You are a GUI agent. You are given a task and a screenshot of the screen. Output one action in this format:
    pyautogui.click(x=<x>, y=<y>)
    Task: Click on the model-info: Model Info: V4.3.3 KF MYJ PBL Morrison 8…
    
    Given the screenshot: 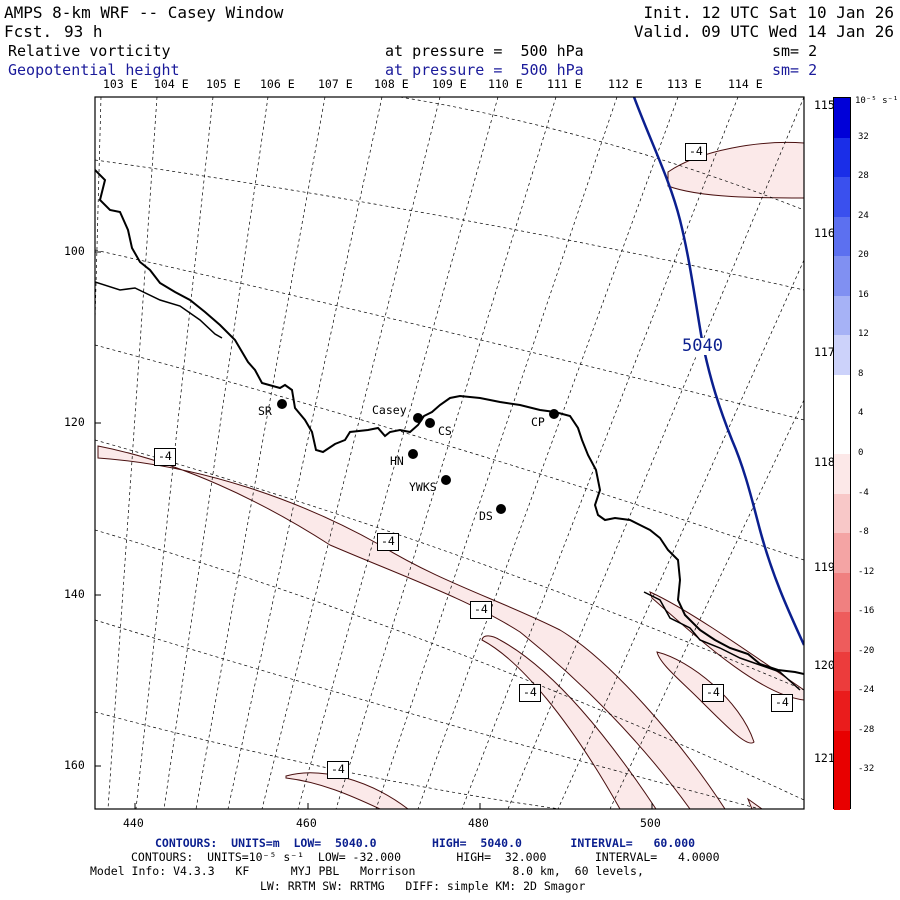 What is the action you would take?
    pyautogui.click(x=367, y=871)
    